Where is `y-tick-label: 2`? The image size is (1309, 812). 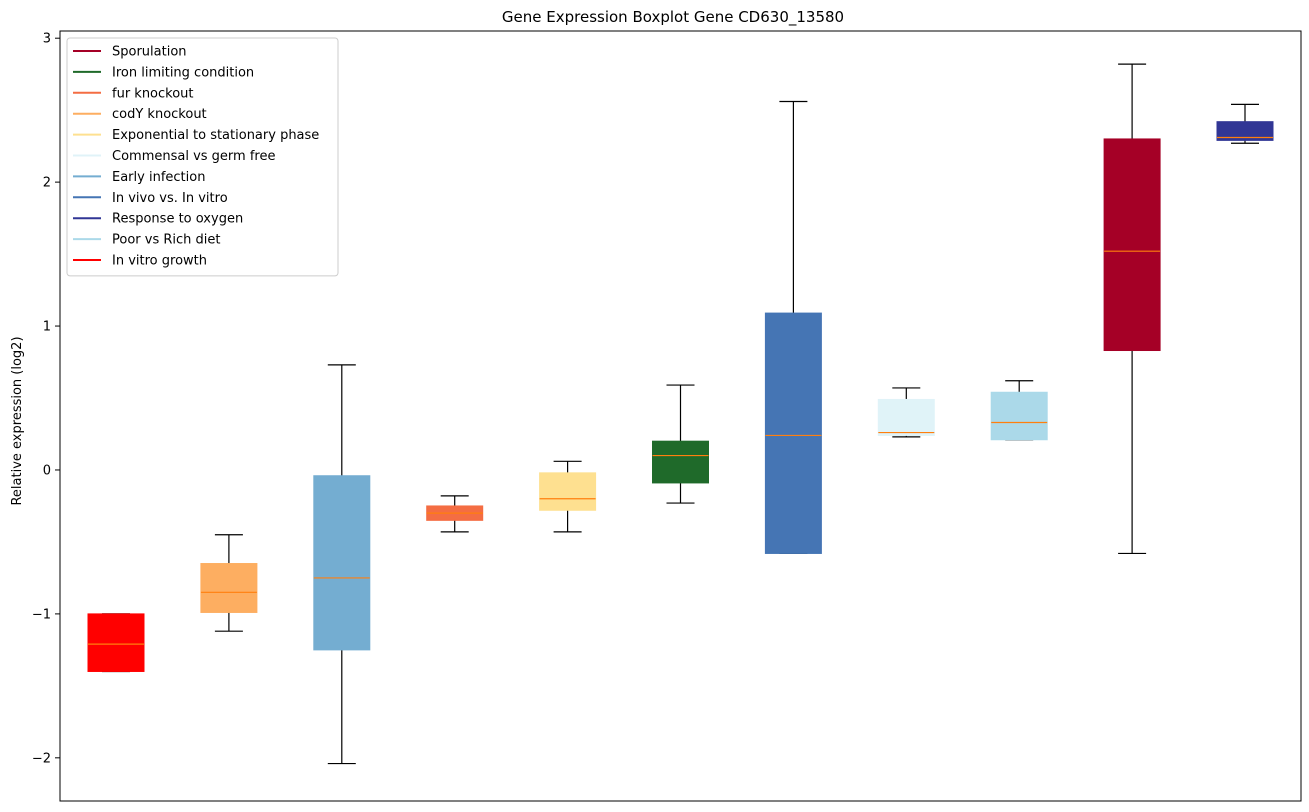 y-tick-label: 2 is located at coordinates (47, 183).